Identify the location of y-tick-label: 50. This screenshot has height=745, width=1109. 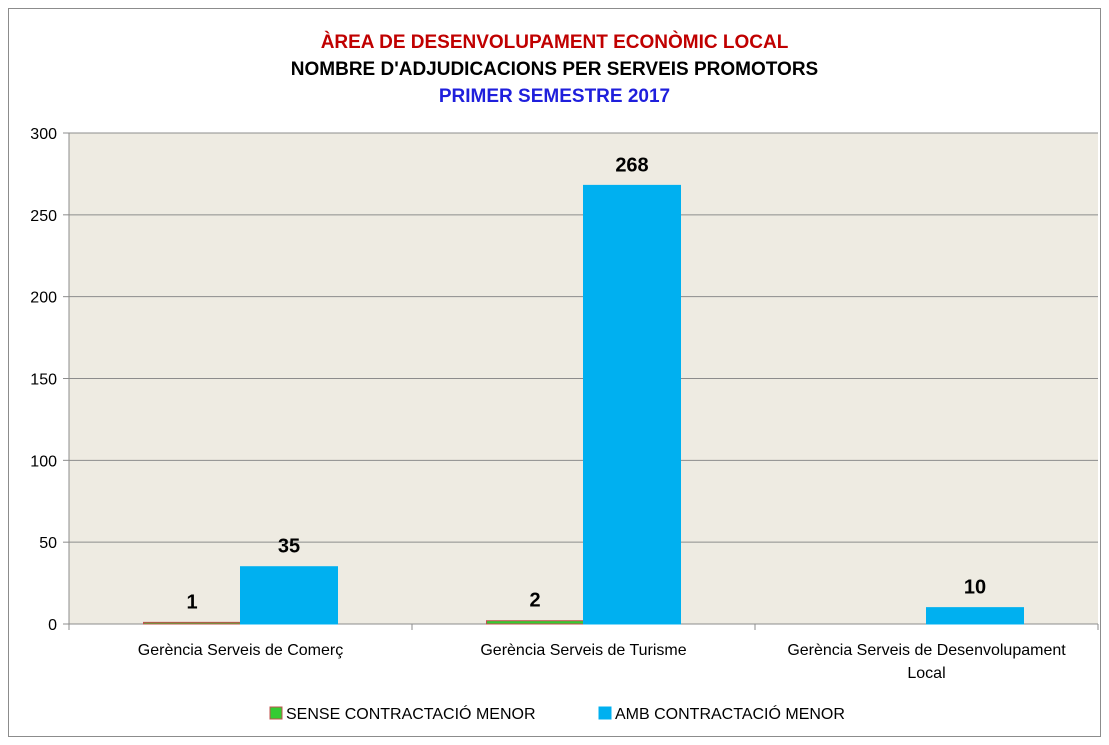
(48, 543).